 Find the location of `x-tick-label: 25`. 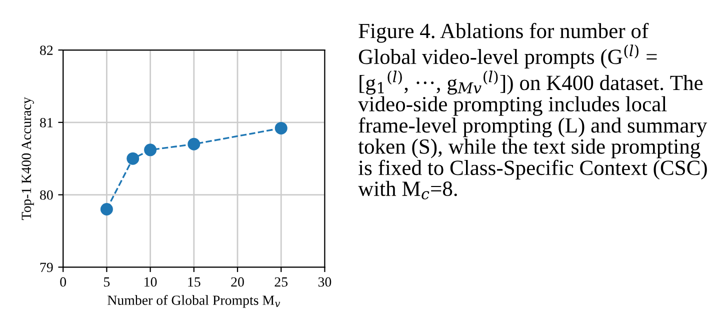

x-tick-label: 25 is located at coordinates (281, 282).